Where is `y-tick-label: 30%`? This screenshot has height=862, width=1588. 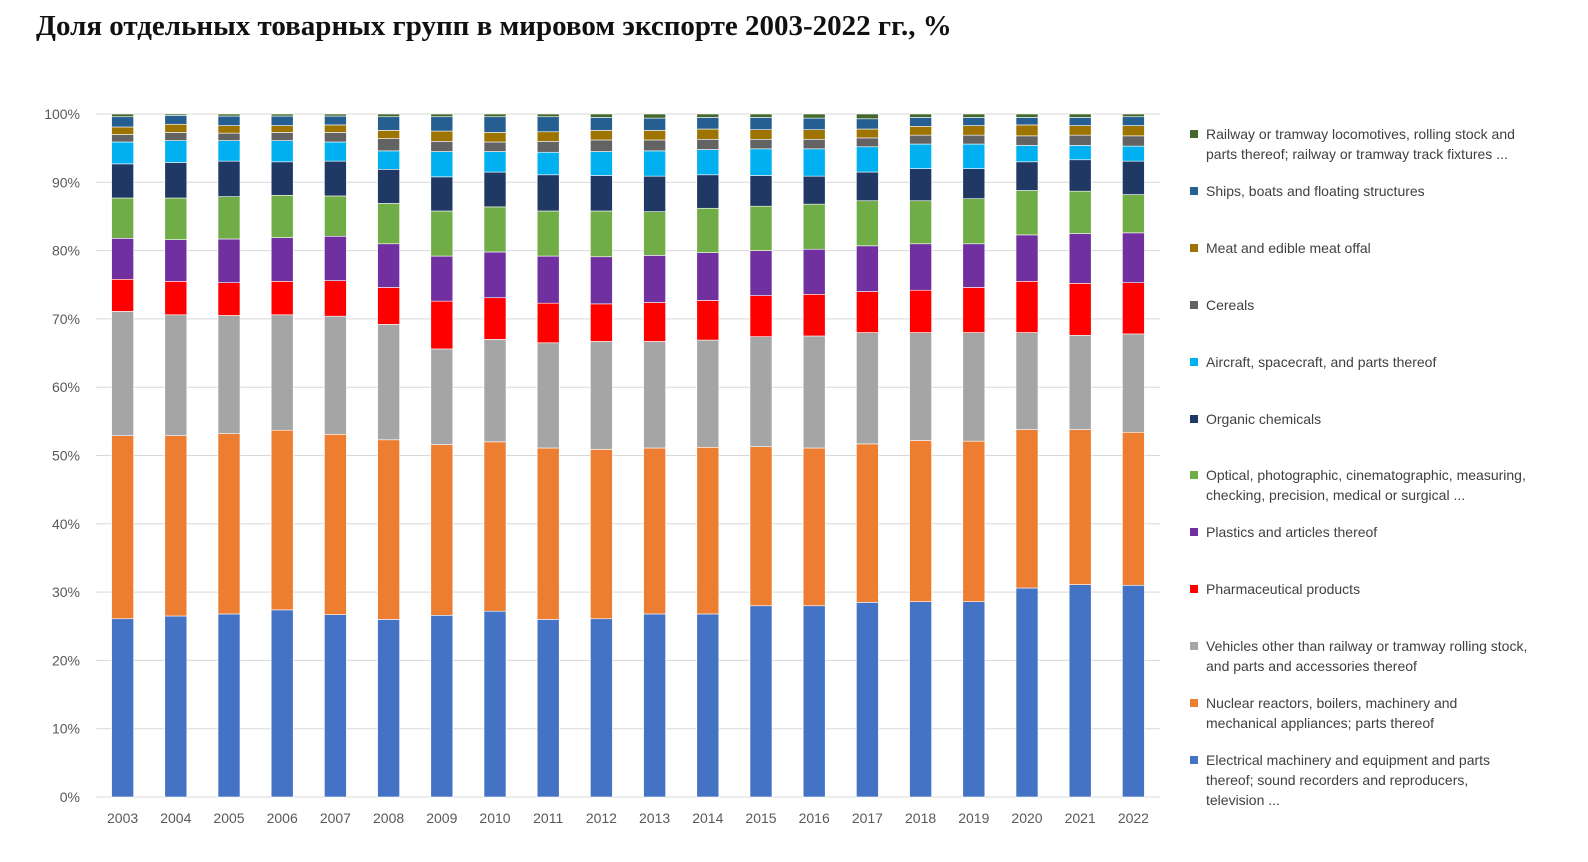
y-tick-label: 30% is located at coordinates (66, 592).